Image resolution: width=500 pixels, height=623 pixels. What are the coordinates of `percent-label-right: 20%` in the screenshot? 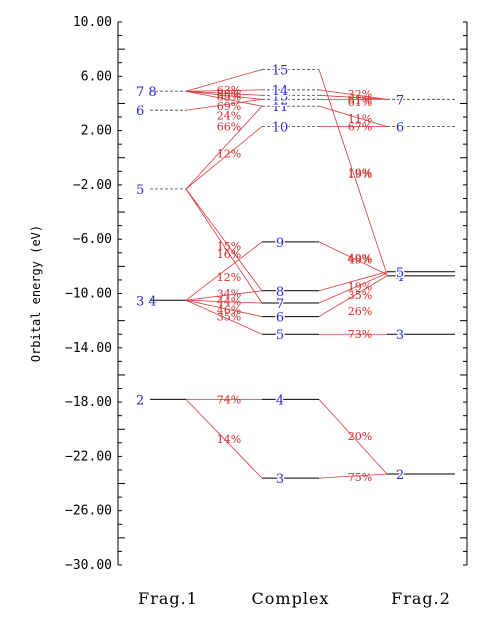 It's located at (360, 436).